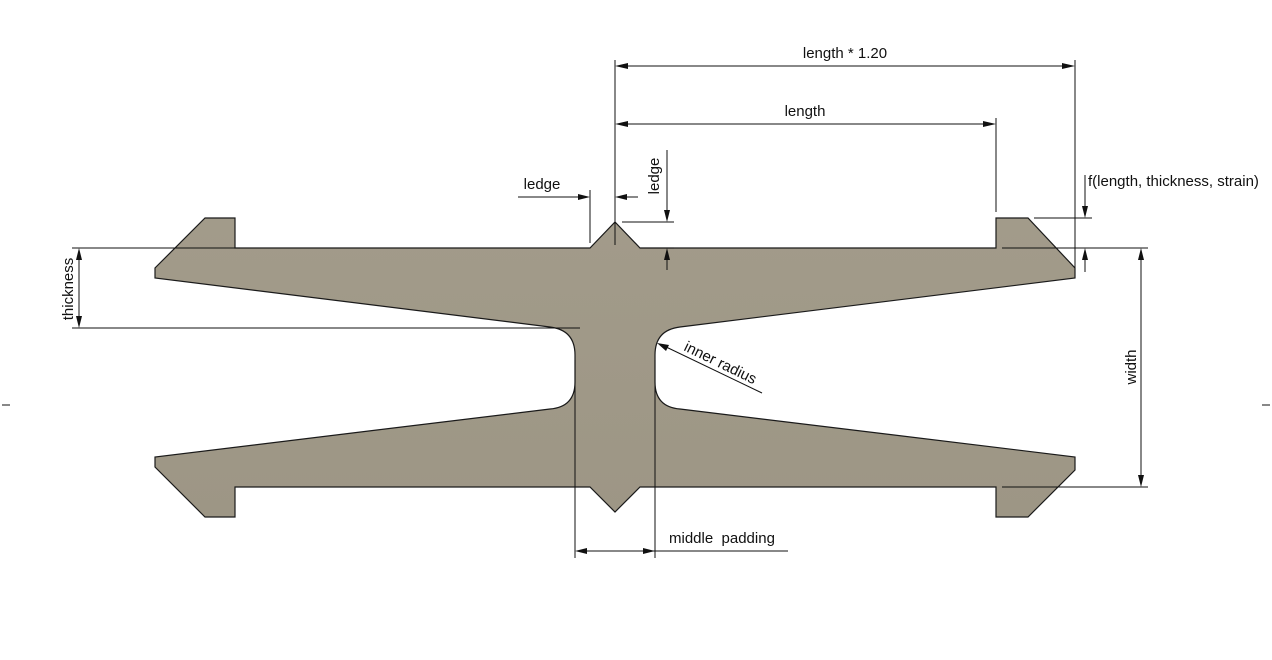 This screenshot has height=660, width=1272. What do you see at coordinates (542, 184) in the screenshot?
I see `label-ledge-horizontal: ledge` at bounding box center [542, 184].